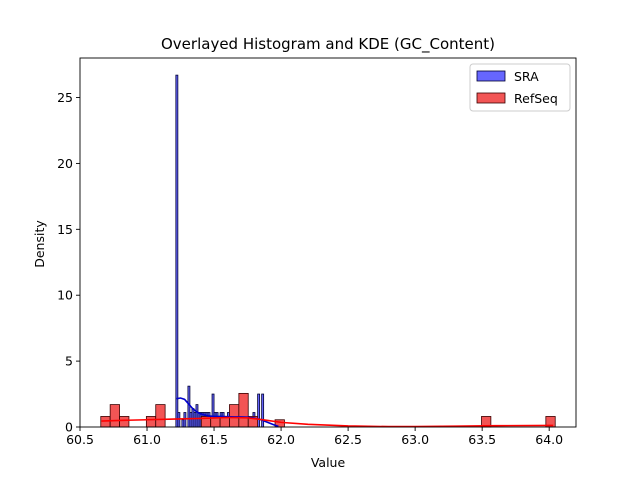  What do you see at coordinates (39, 244) in the screenshot?
I see `y-axis-label: Density` at bounding box center [39, 244].